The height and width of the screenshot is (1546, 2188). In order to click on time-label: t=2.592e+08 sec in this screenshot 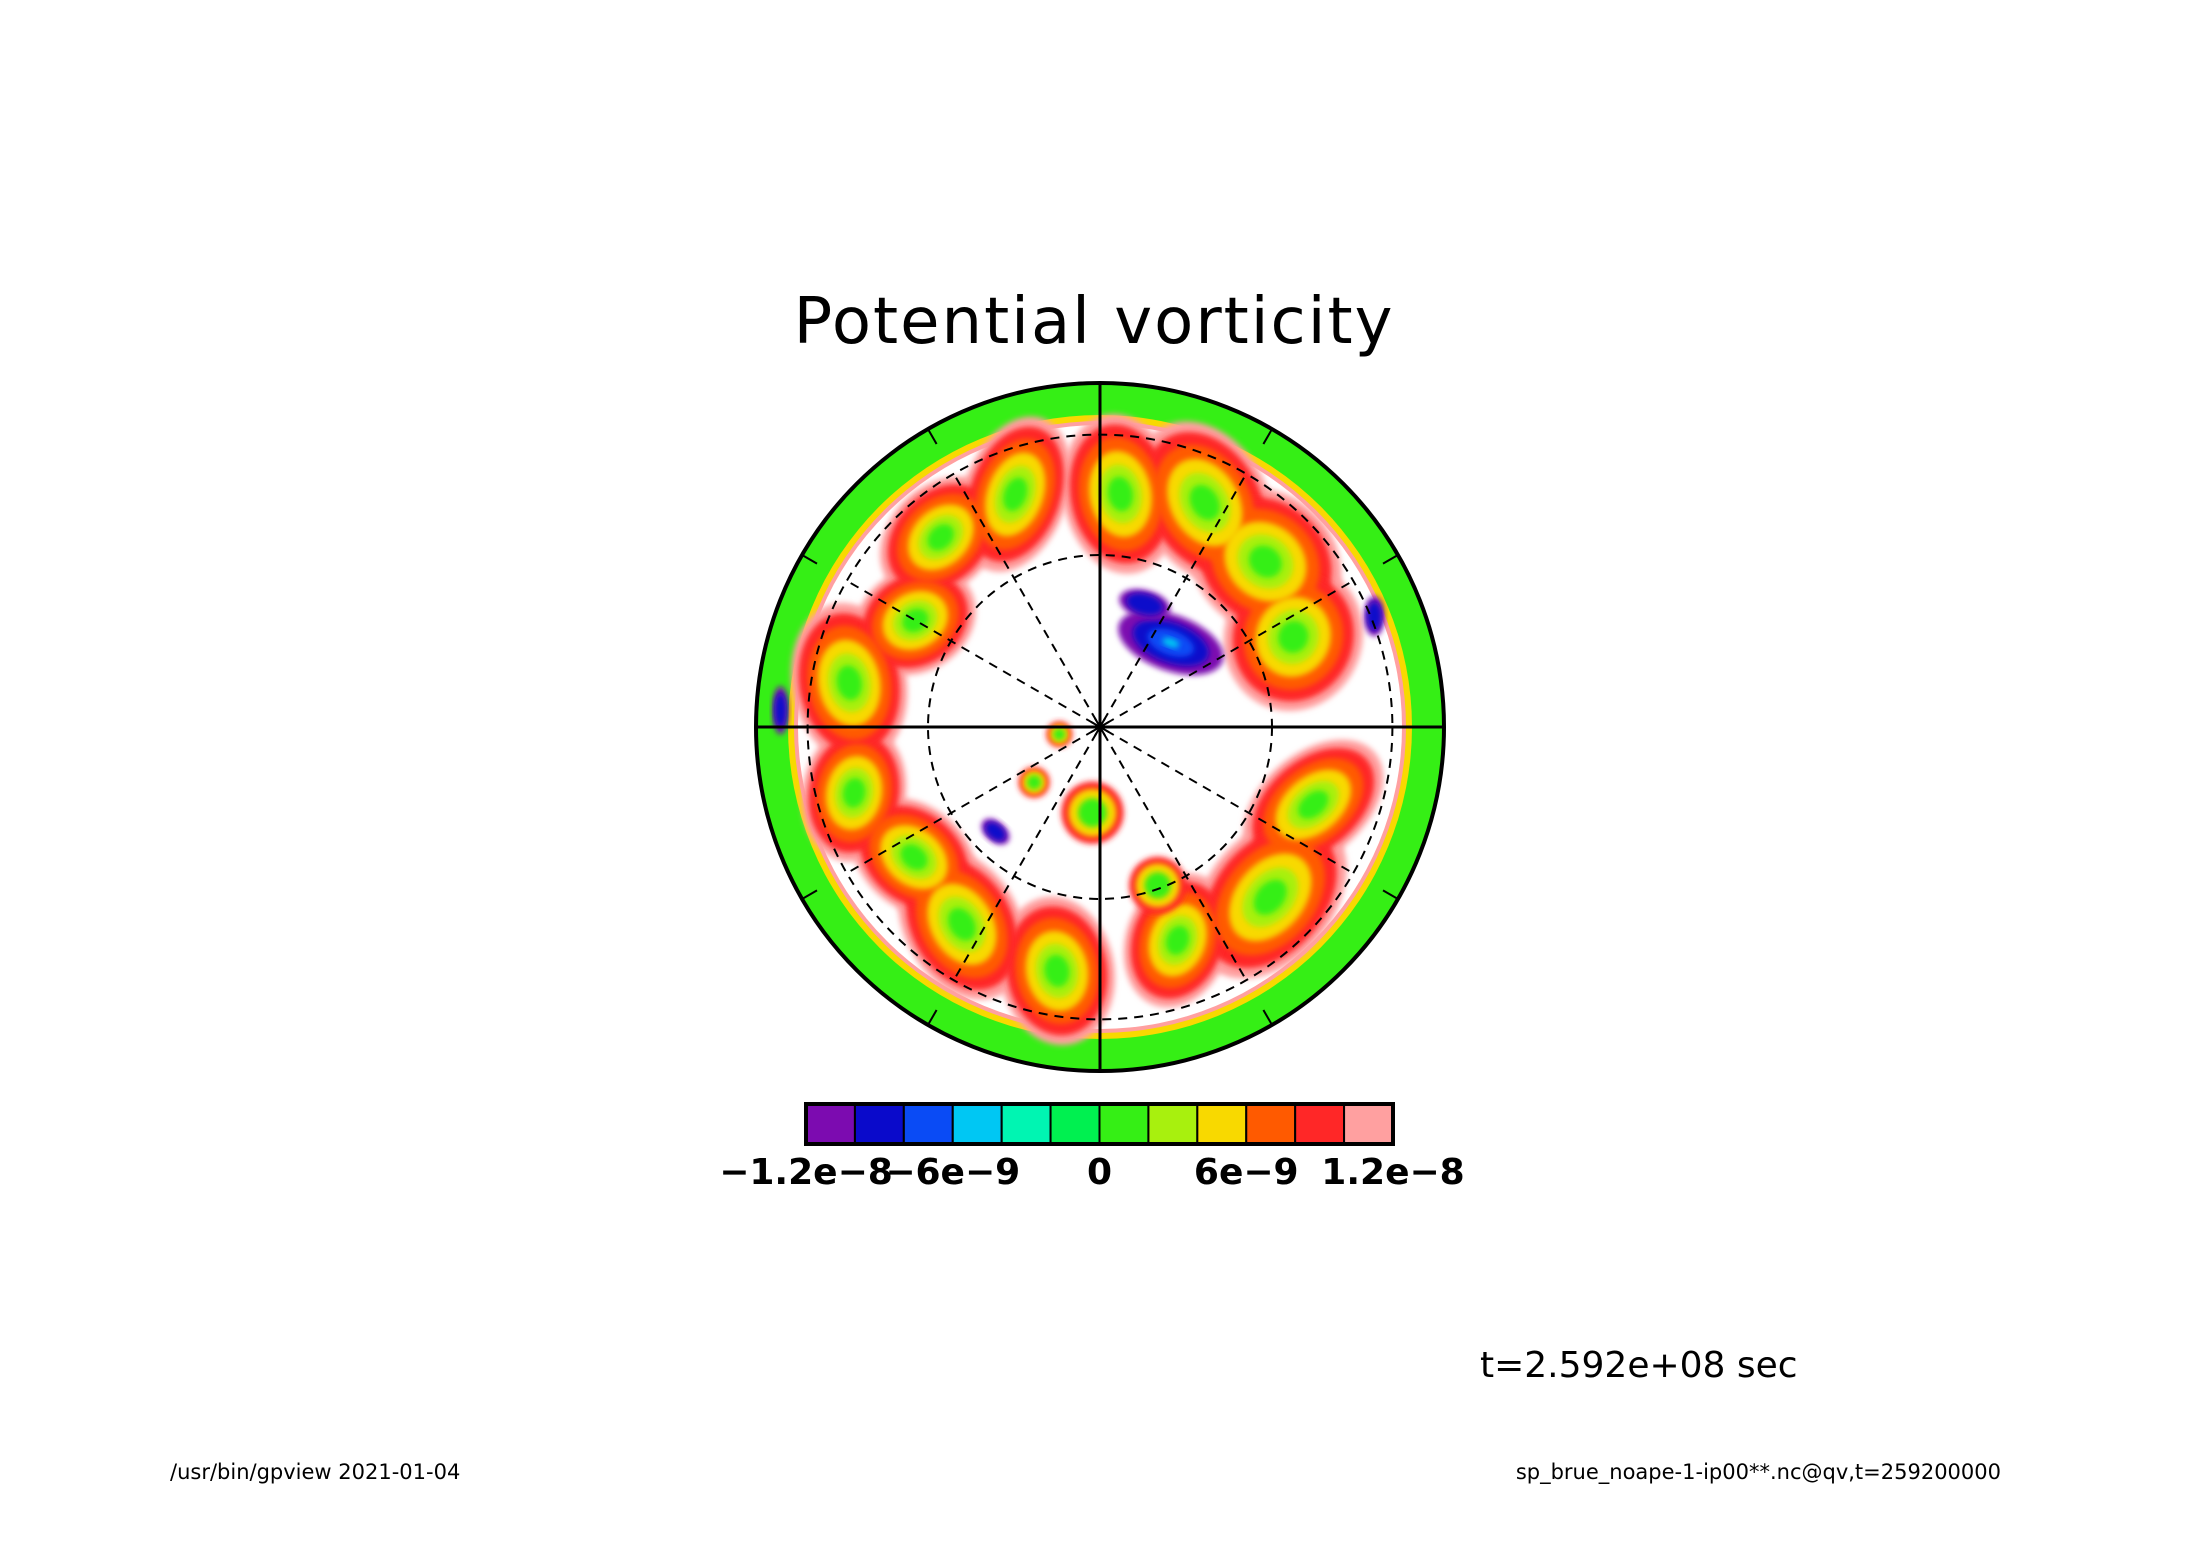, I will do `click(1639, 1365)`.